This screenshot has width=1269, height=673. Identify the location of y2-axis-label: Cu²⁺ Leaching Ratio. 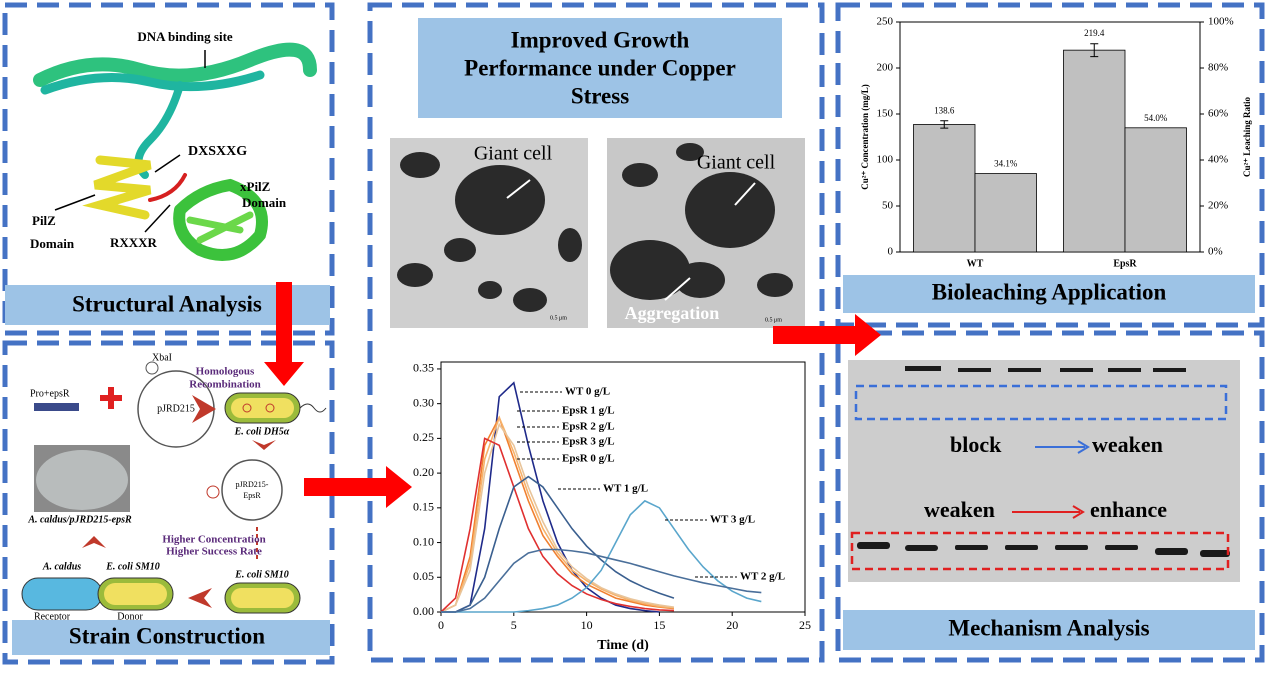
(1247, 137).